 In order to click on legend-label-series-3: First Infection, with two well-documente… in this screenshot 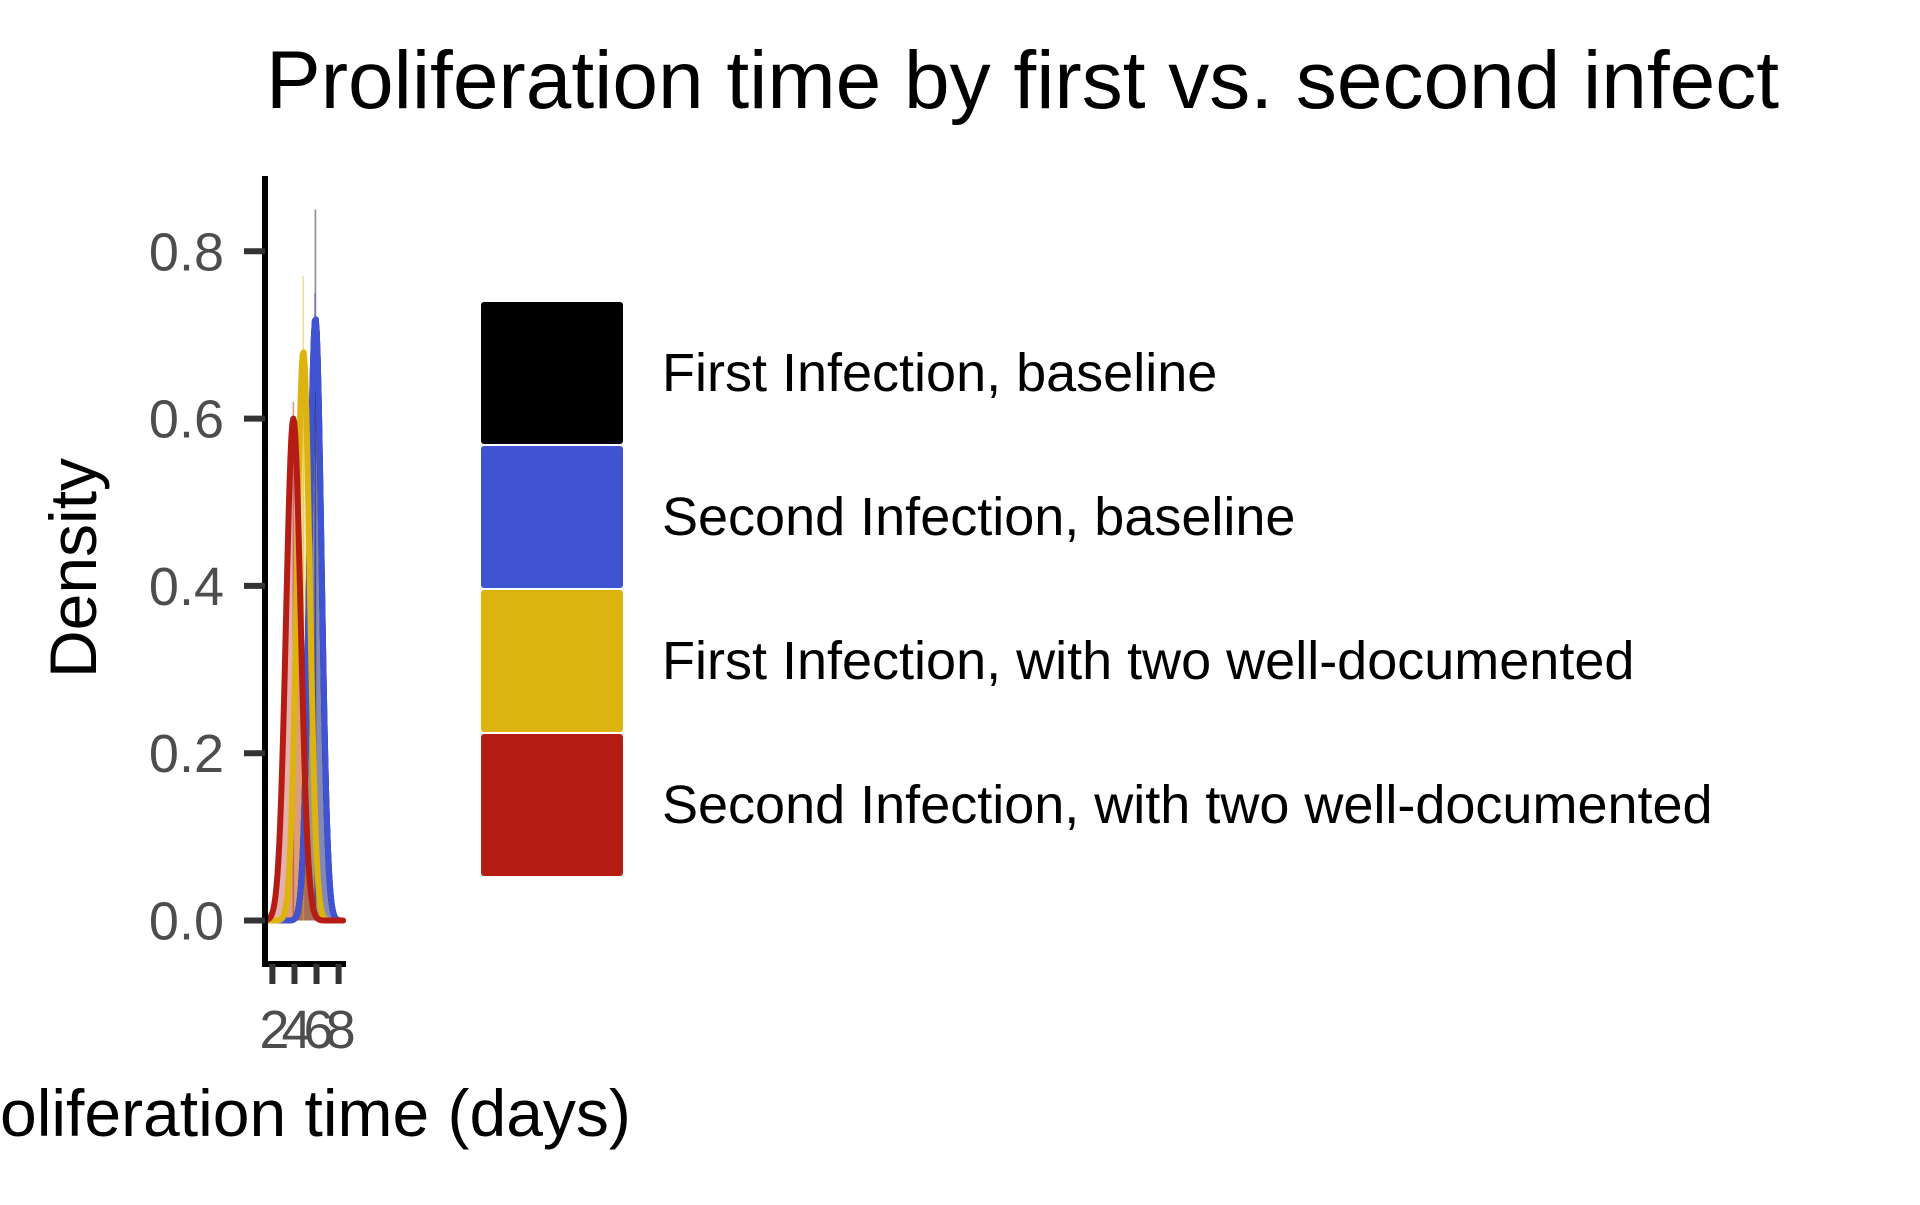, I will do `click(1148, 661)`.